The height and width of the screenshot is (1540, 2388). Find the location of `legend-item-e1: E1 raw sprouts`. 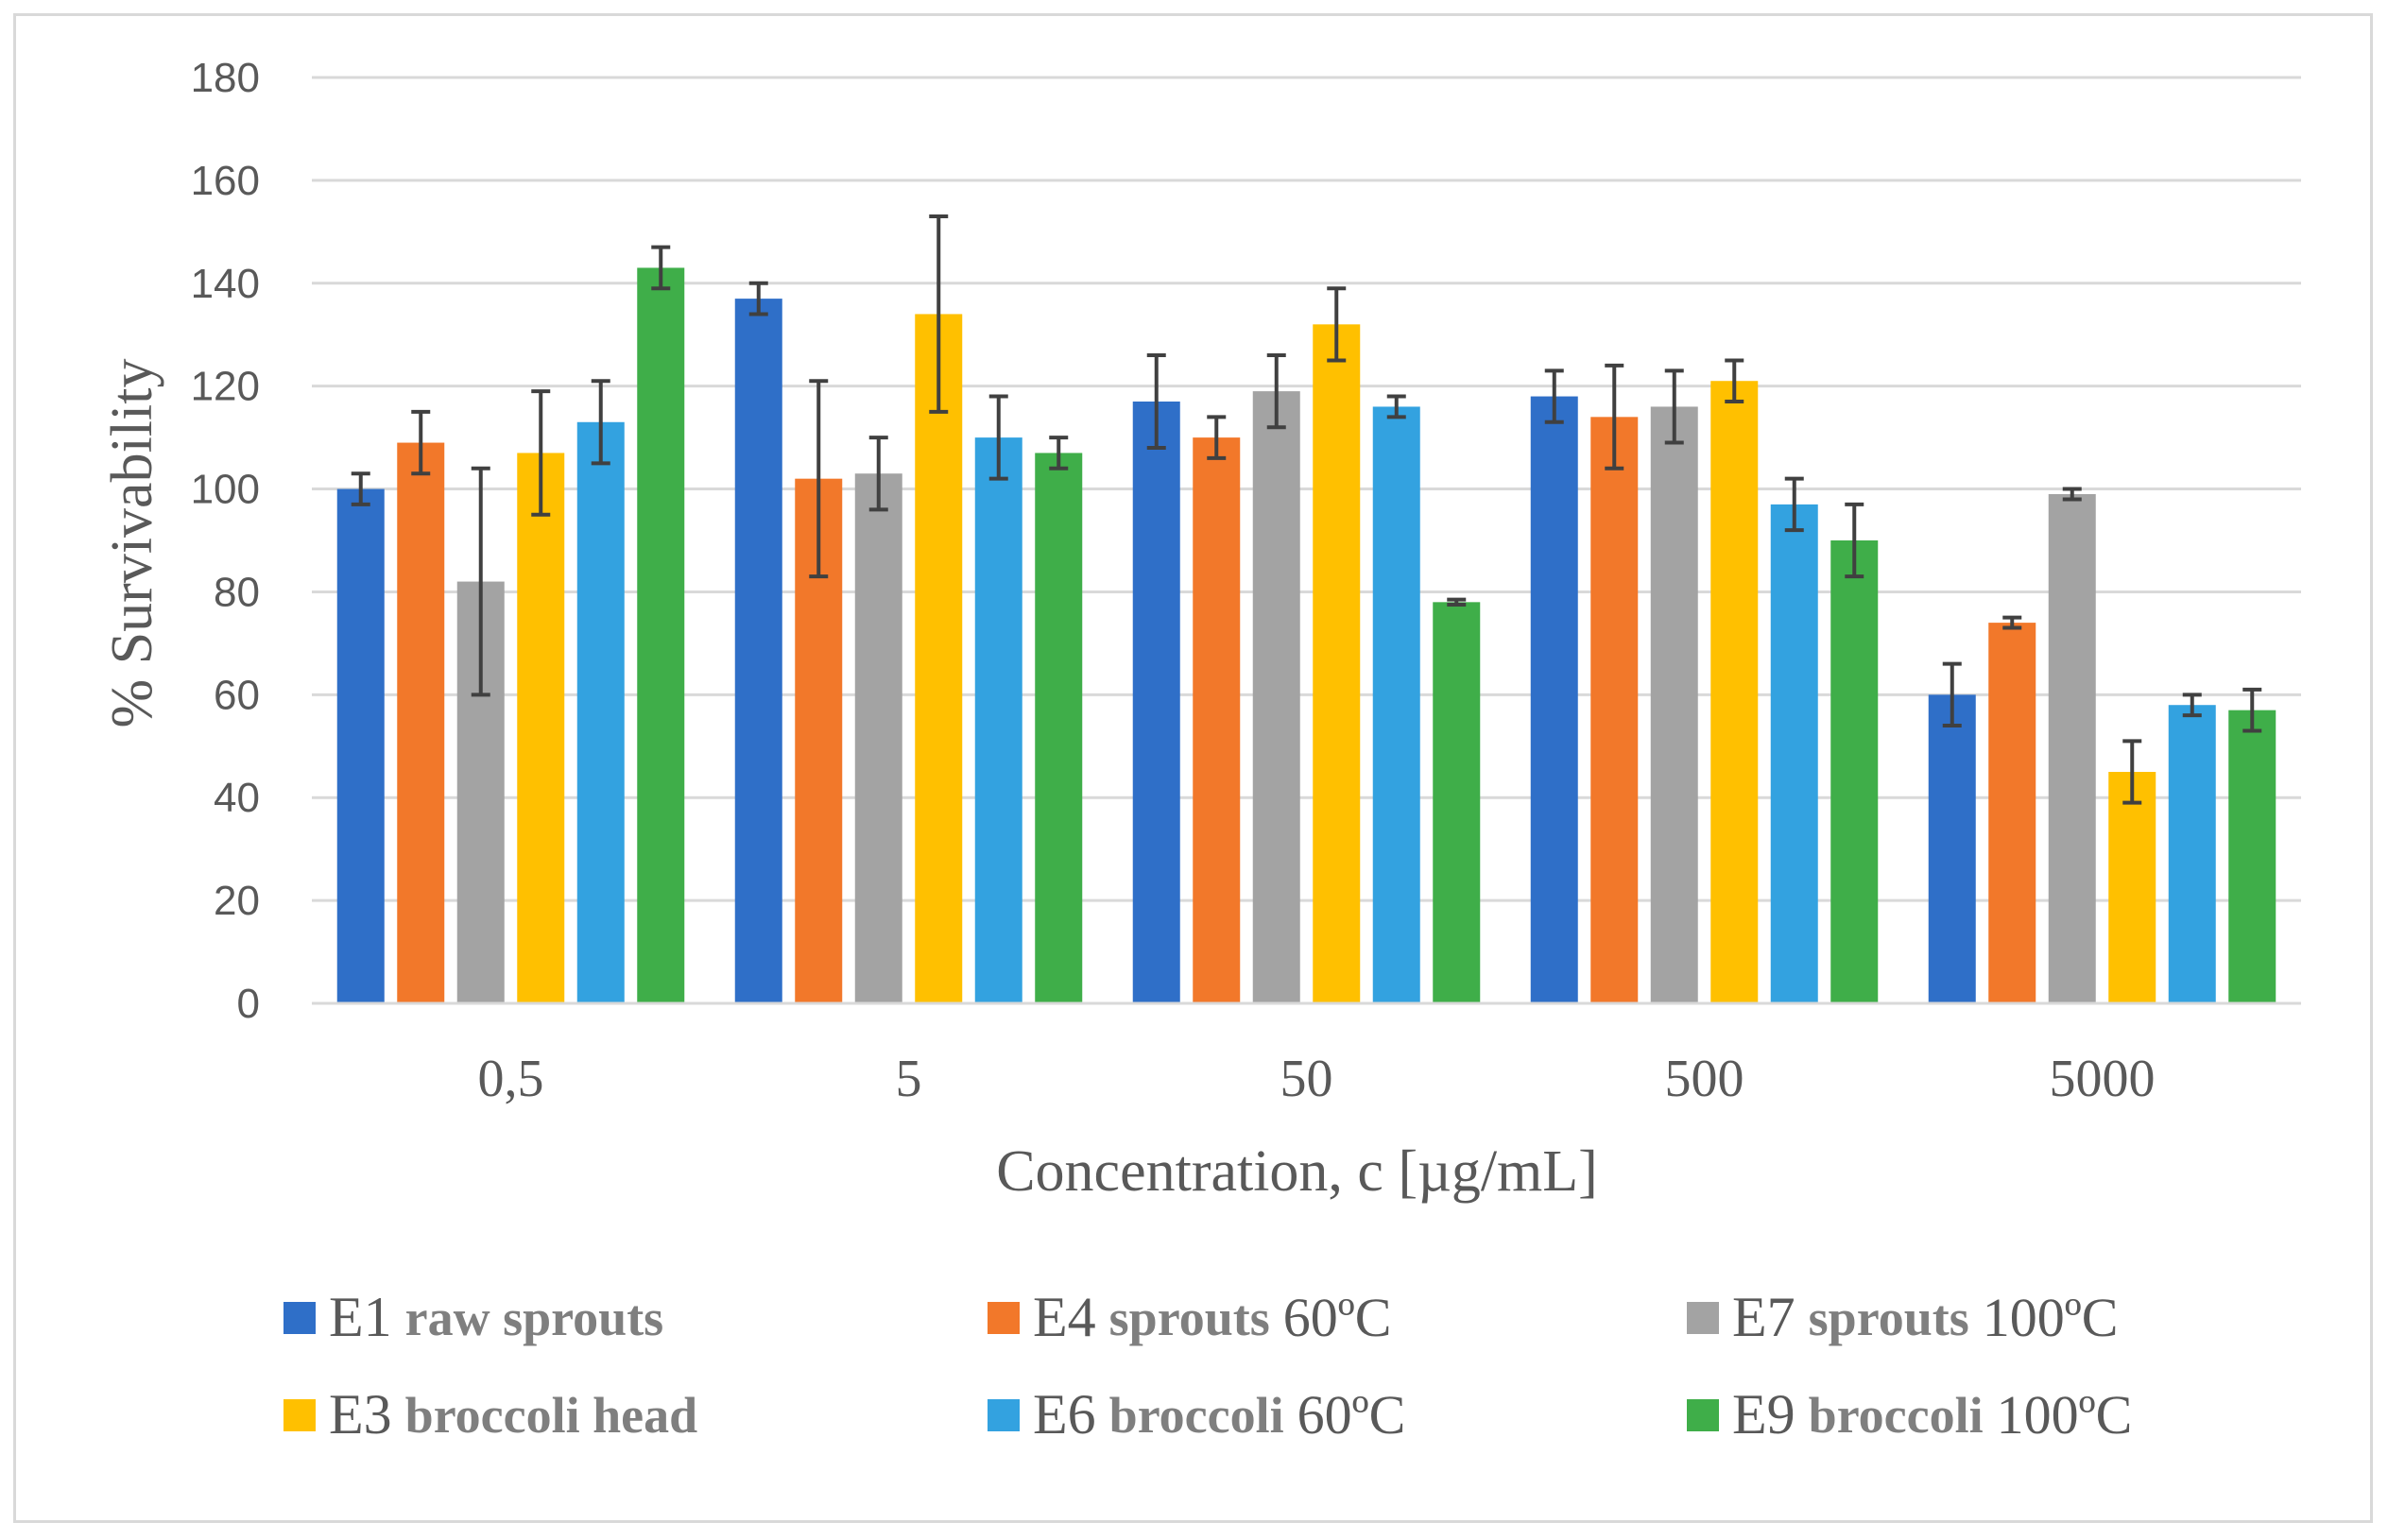

legend-item-e1: E1 raw sprouts is located at coordinates (473, 1317).